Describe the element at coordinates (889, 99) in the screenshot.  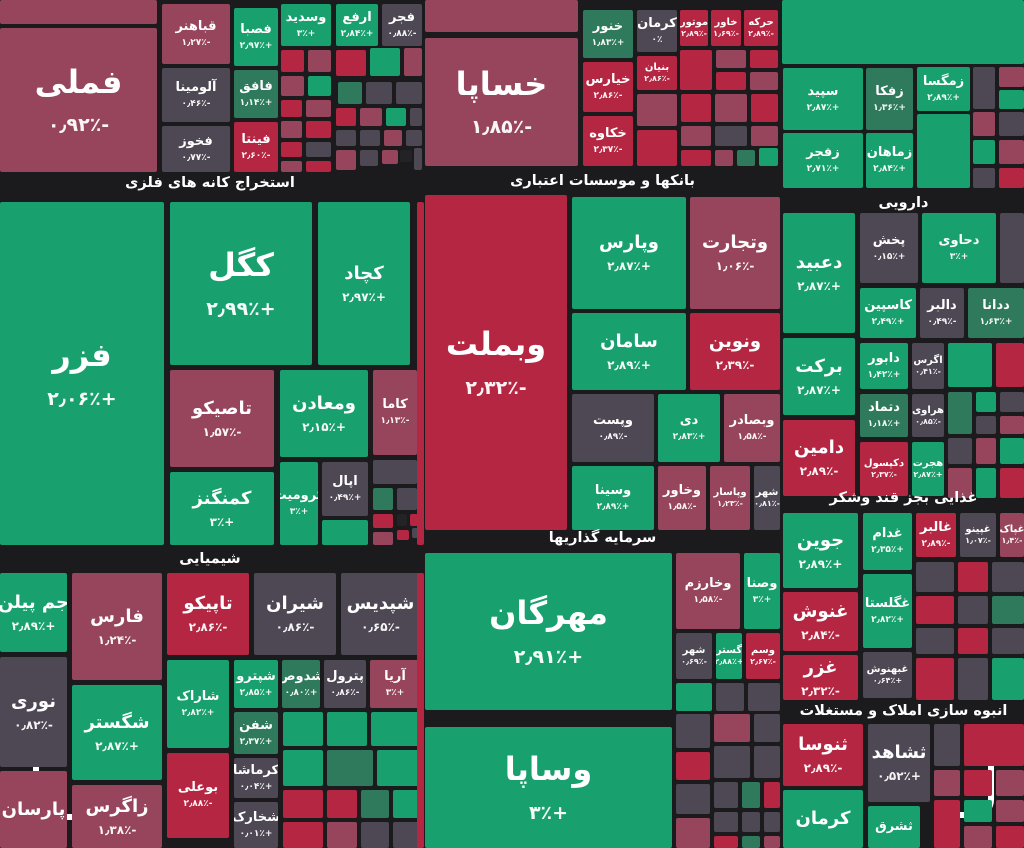
I see `stock-tile: زفکا +۱٫۳۶٪` at that location.